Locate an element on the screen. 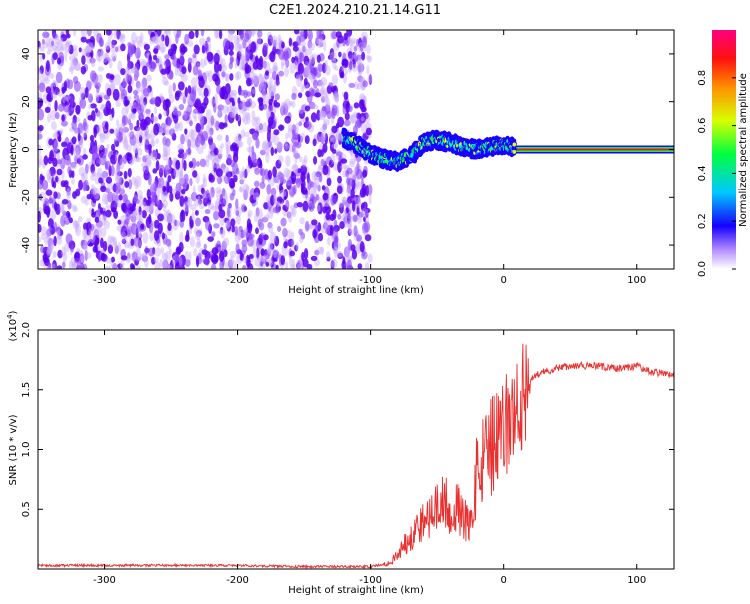  y-tick-label: 40 is located at coordinates (26, 54).